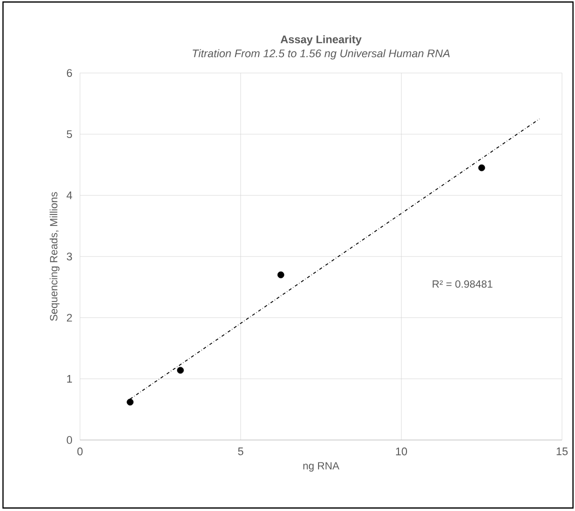 The height and width of the screenshot is (511, 575). I want to click on y-tick-label: 0, so click(69, 440).